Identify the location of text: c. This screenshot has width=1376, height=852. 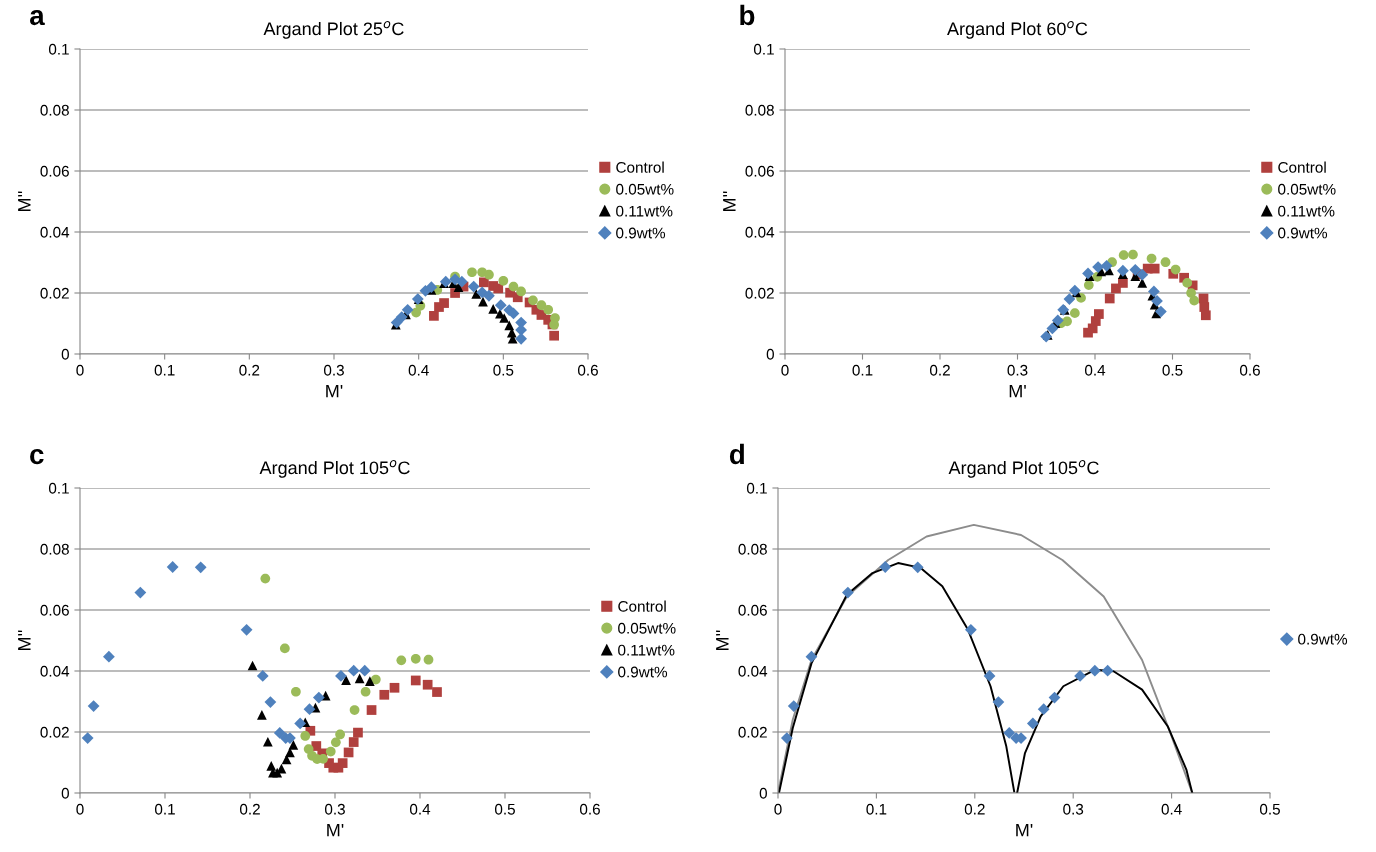
(37, 456).